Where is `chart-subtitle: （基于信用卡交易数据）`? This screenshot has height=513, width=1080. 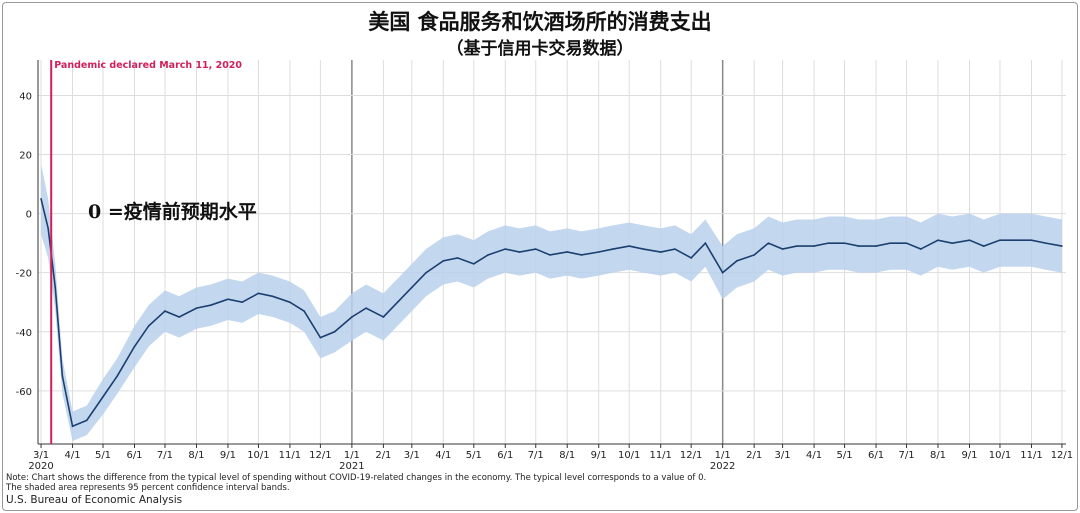 chart-subtitle: （基于信用卡交易数据） is located at coordinates (540, 49).